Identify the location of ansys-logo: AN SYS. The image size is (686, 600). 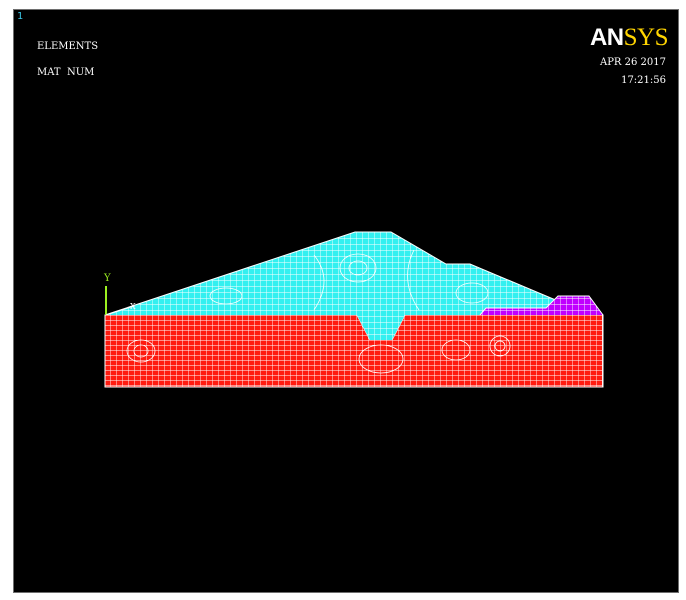
(629, 37).